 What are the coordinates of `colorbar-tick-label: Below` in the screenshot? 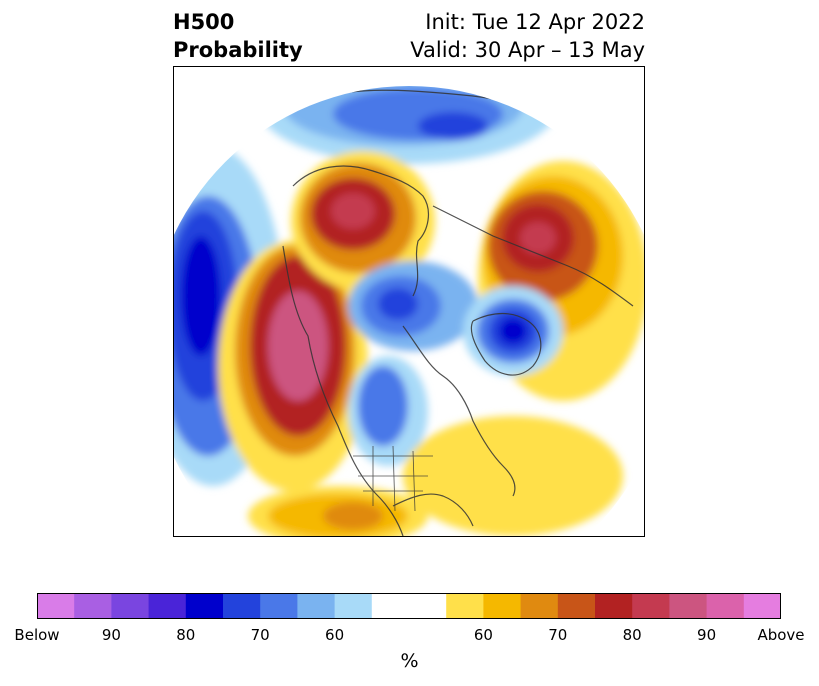 It's located at (37, 635).